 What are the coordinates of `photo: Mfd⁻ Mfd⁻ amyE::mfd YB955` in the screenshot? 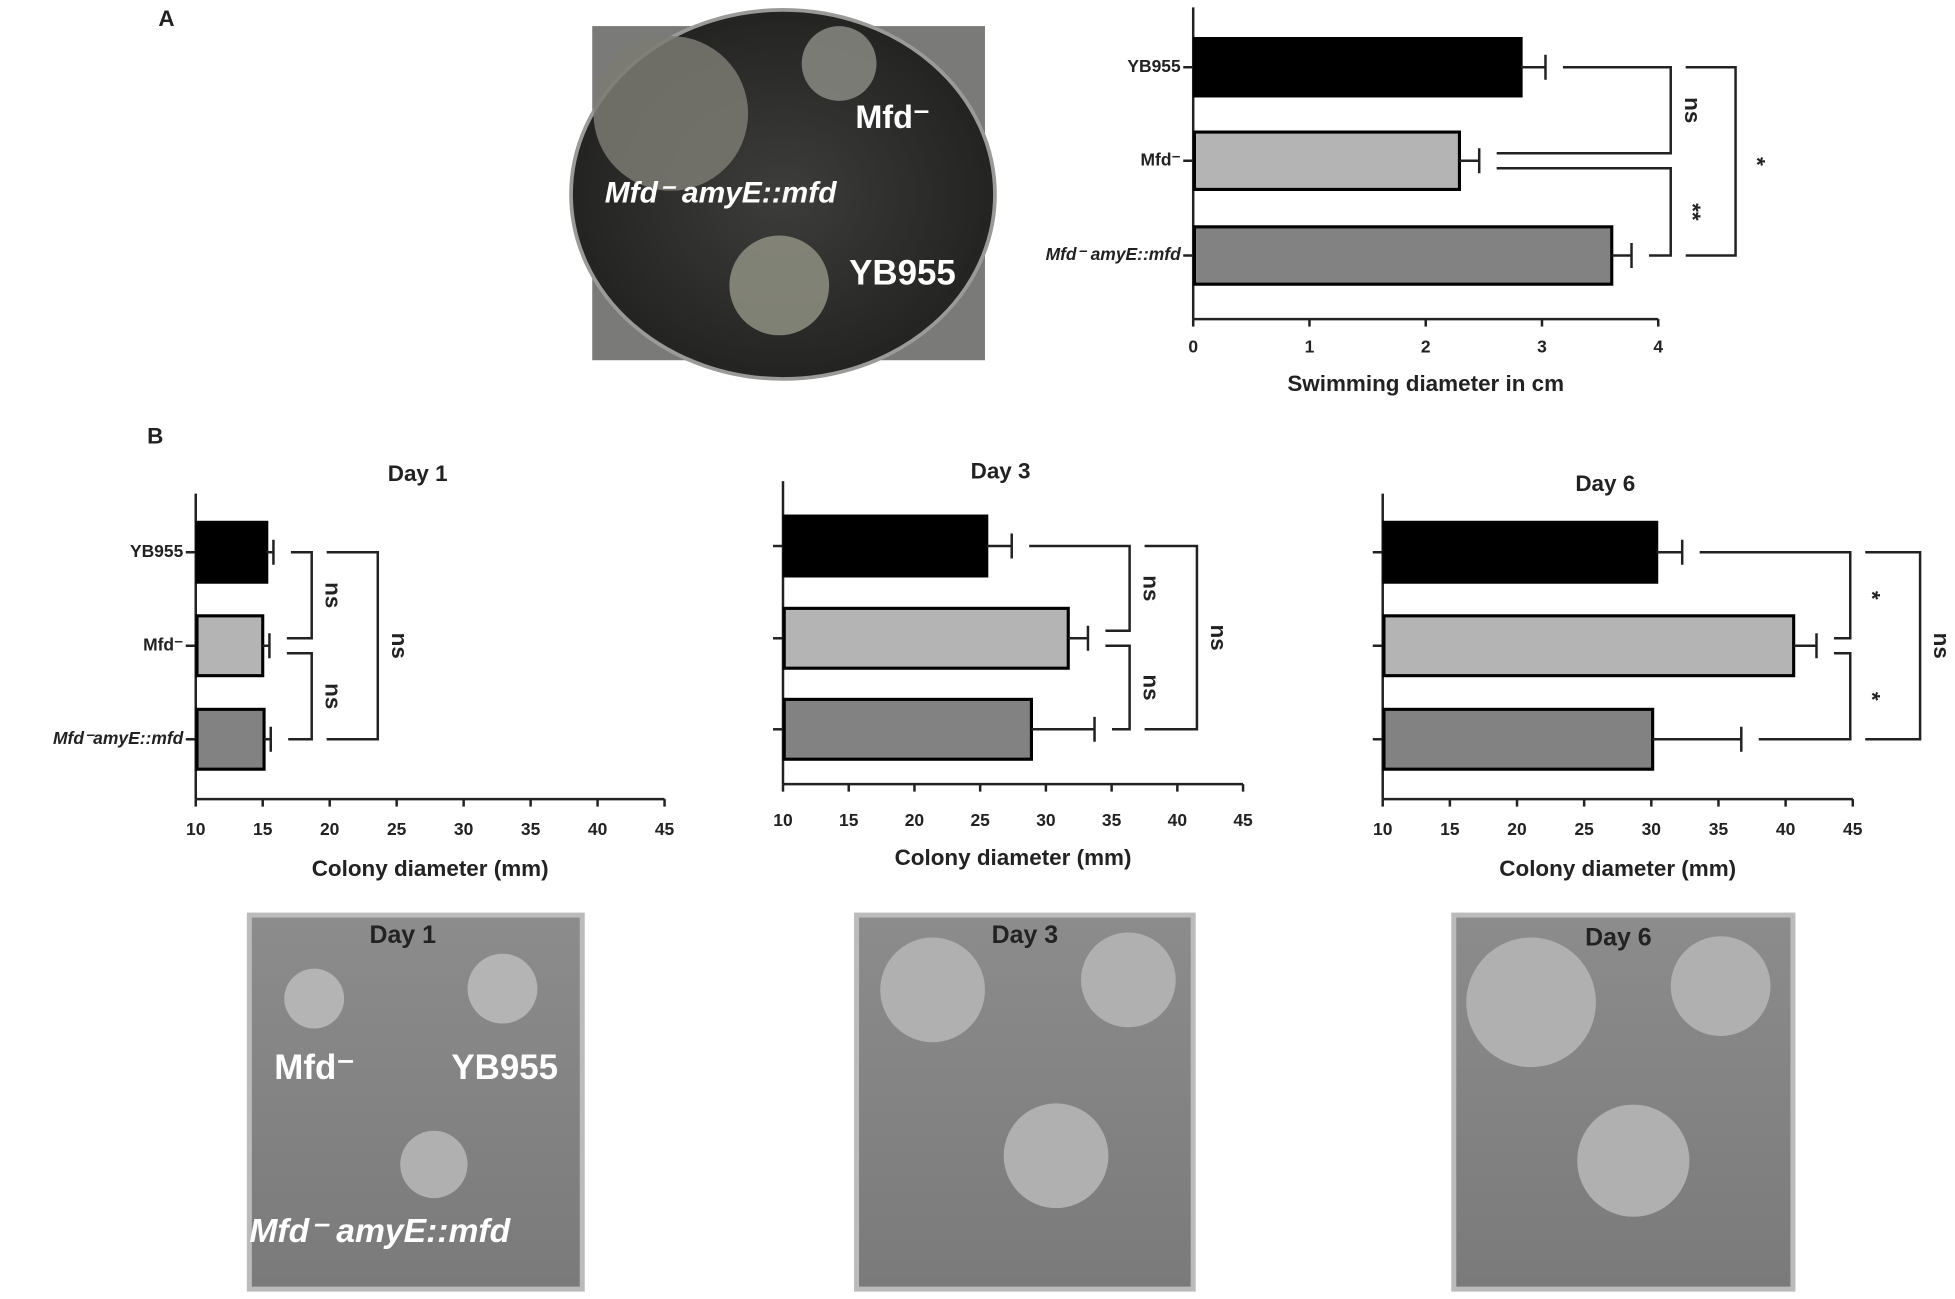 It's located at (783, 194).